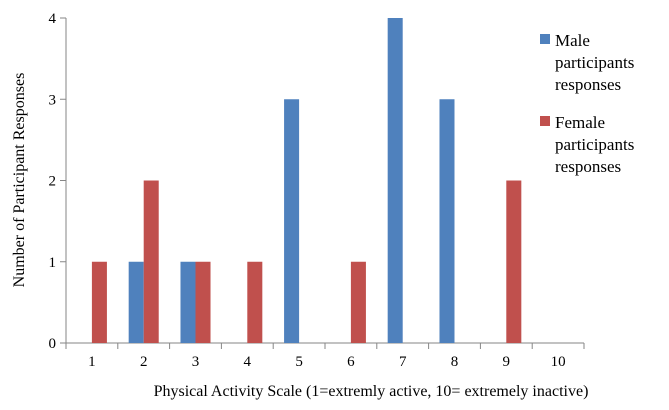 This screenshot has width=669, height=410. Describe the element at coordinates (196, 362) in the screenshot. I see `x-tick-label: 3` at that location.